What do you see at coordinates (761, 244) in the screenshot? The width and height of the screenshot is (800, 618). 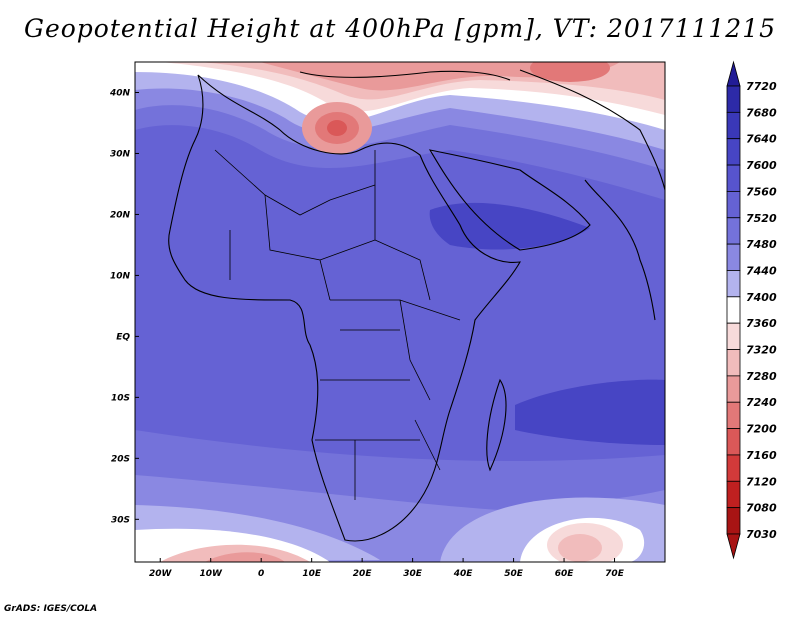 I see `colorbar-level-label: 7480` at bounding box center [761, 244].